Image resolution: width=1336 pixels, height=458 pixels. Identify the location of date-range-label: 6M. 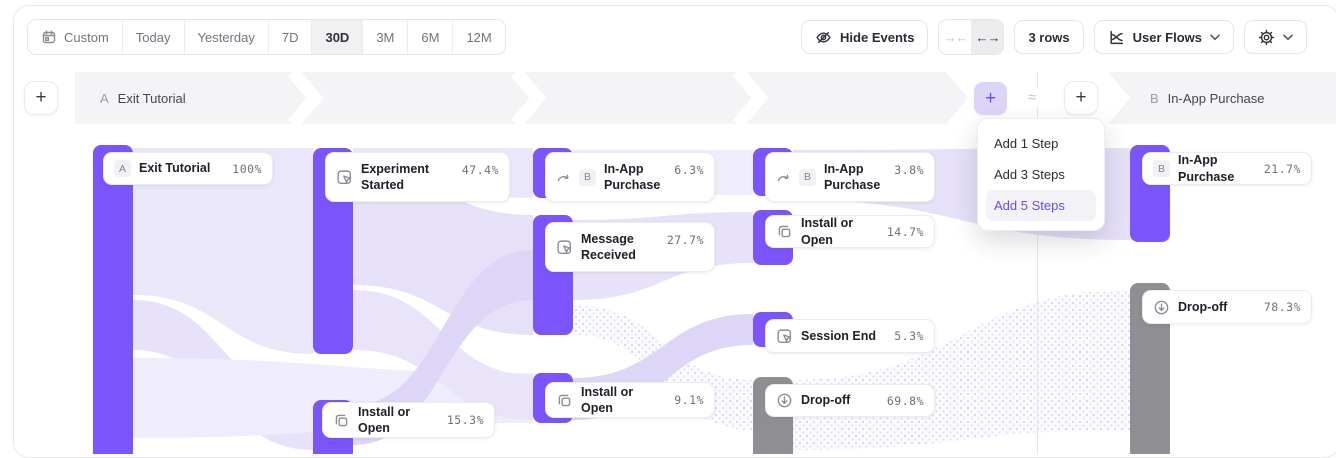
(430, 37).